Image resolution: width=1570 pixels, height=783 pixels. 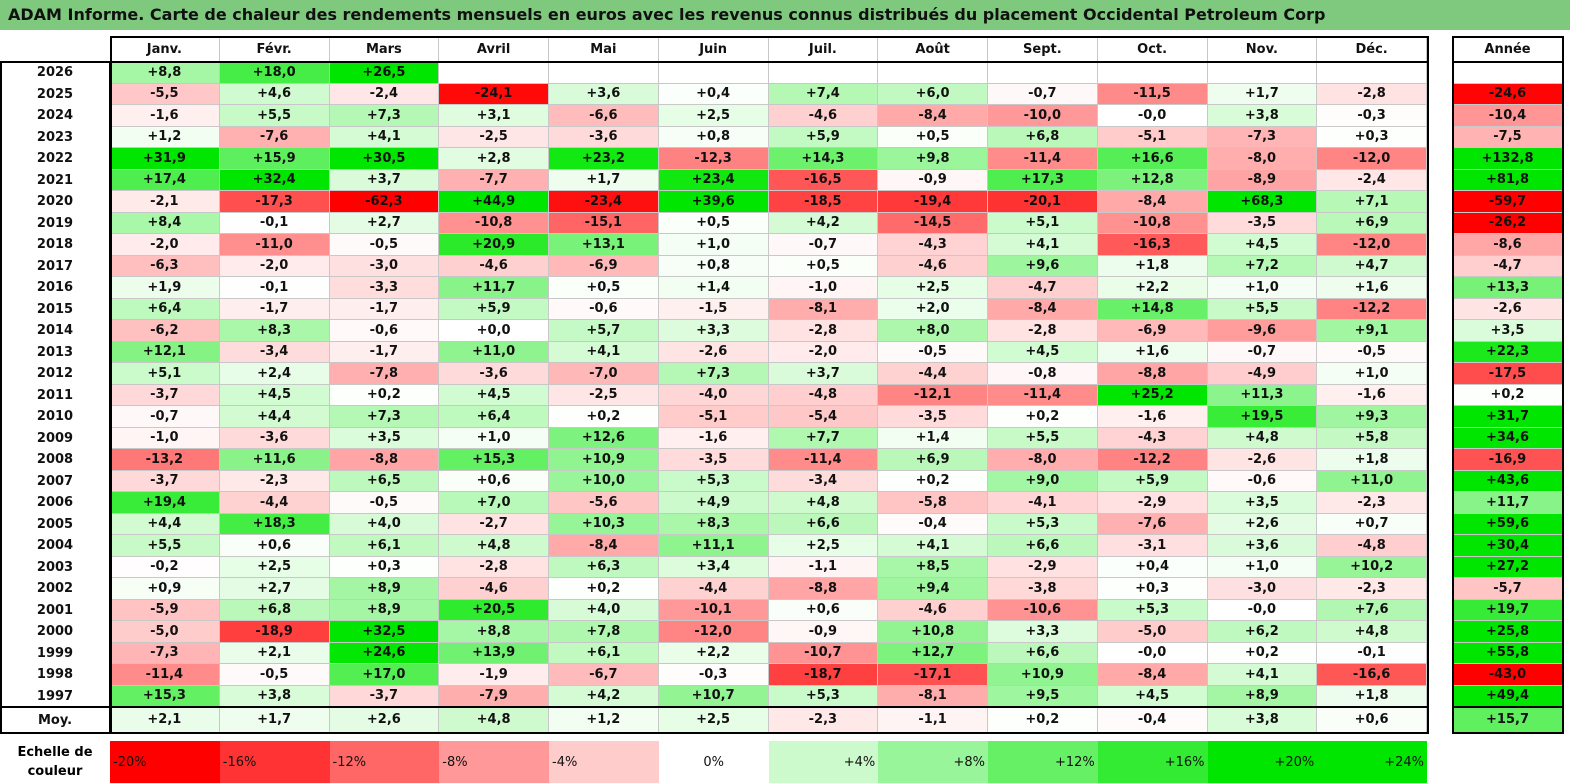 What do you see at coordinates (604, 632) in the screenshot?
I see `heatmap-cell: +7,8` at bounding box center [604, 632].